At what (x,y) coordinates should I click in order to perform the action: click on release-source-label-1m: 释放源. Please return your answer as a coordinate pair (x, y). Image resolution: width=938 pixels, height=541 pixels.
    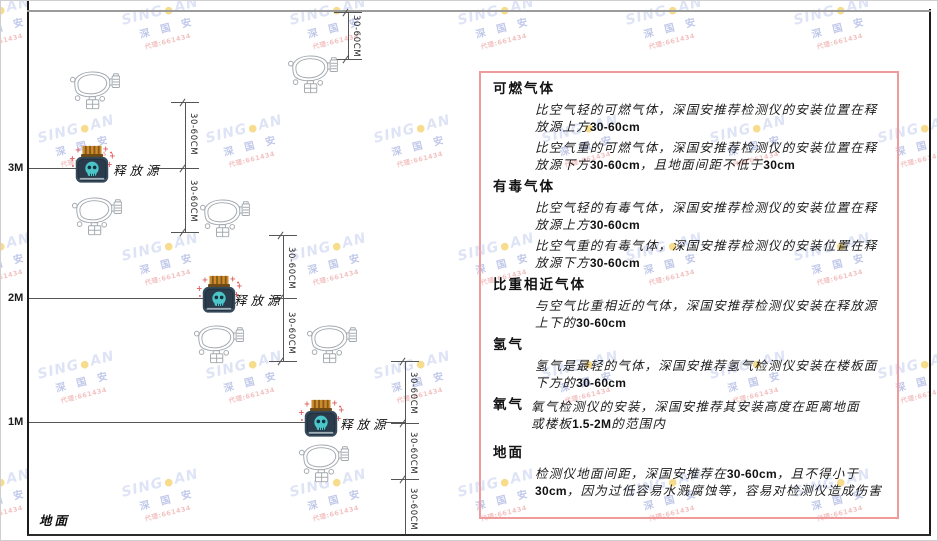
    Looking at the image, I should click on (365, 424).